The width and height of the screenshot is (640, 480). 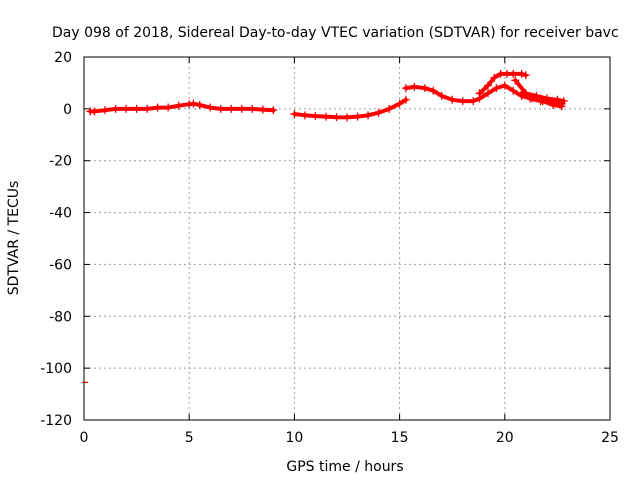 I want to click on y-tick-label: 20, so click(x=63, y=58).